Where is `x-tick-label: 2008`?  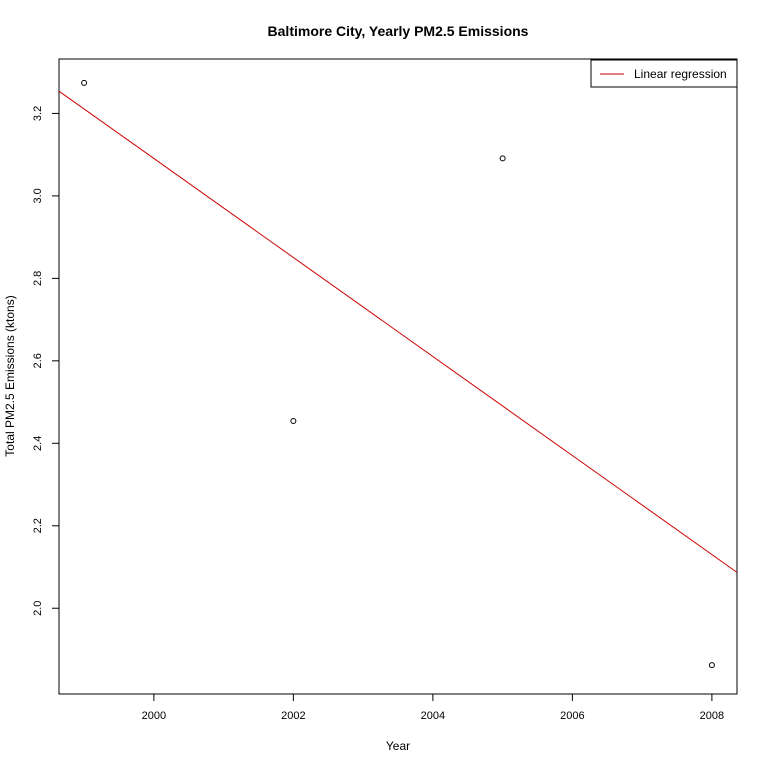 x-tick-label: 2008 is located at coordinates (712, 716).